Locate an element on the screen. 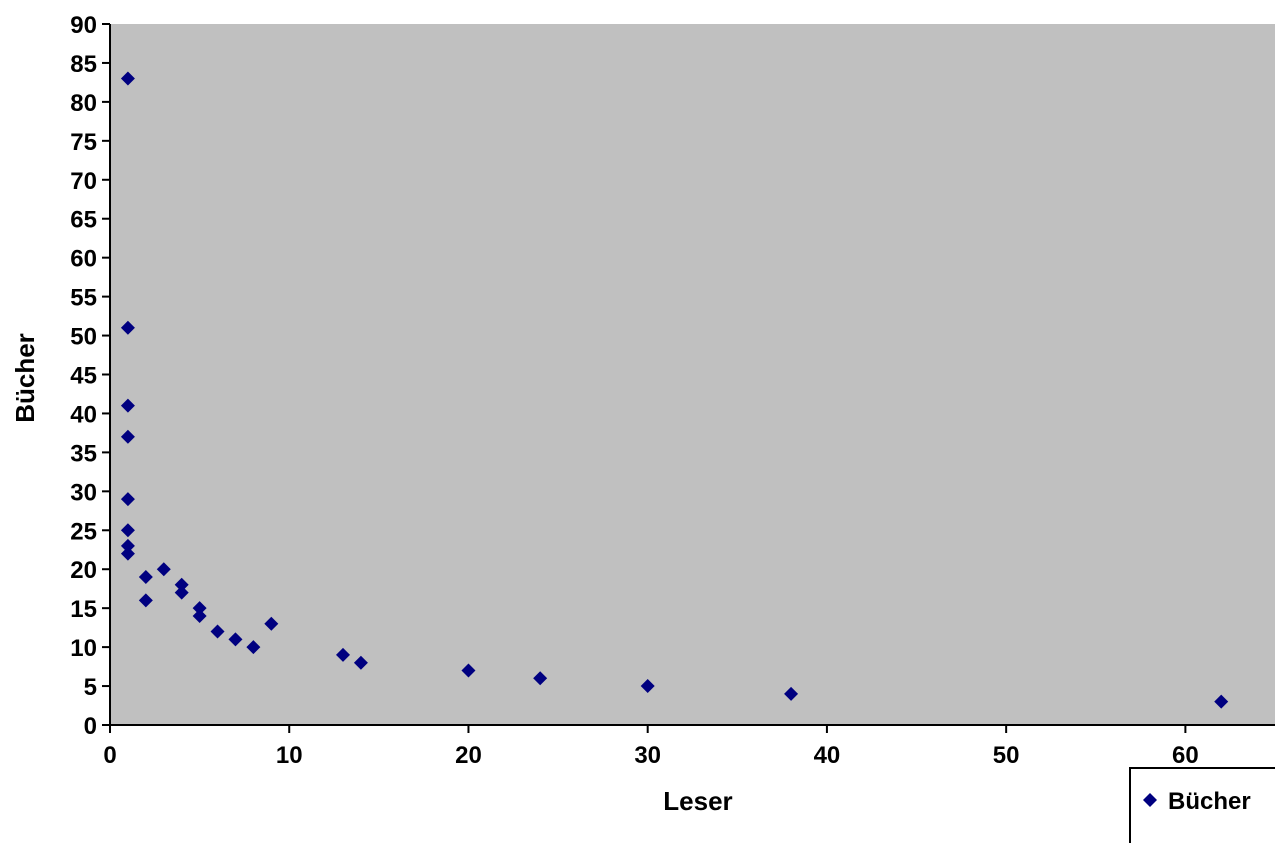 The image size is (1275, 843). y-tick-label: 85 is located at coordinates (83, 64).